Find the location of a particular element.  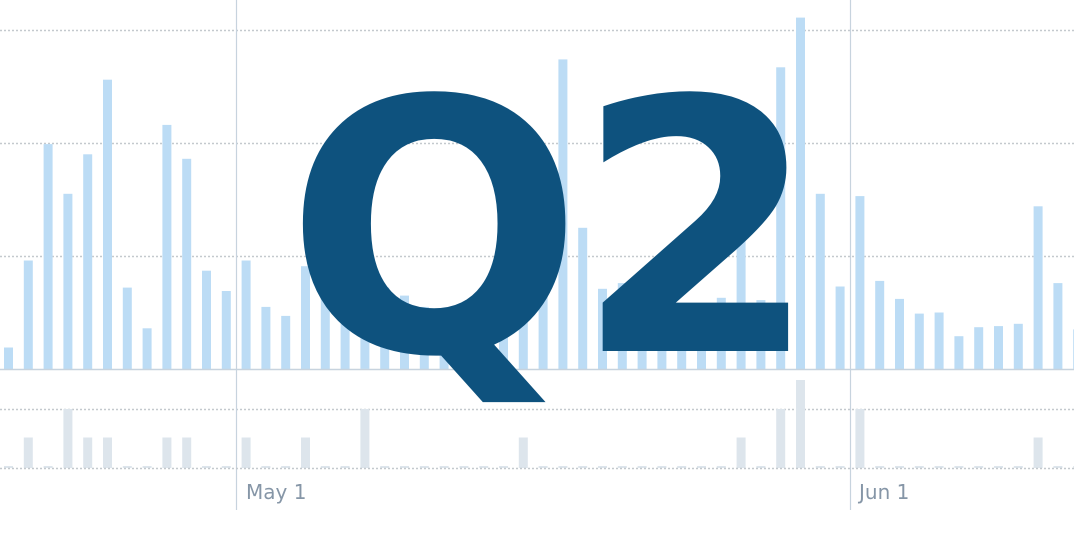

x-tick-label-jun-1: Jun 1 is located at coordinates (883, 492).